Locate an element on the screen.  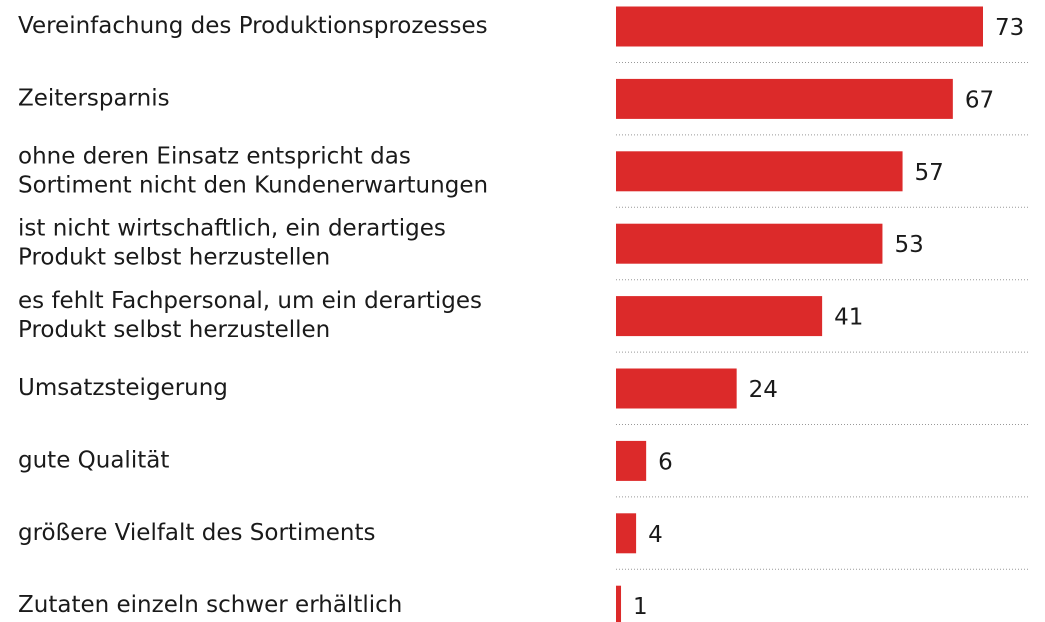
category-label: Umsatzsteigerung is located at coordinates (123, 388).